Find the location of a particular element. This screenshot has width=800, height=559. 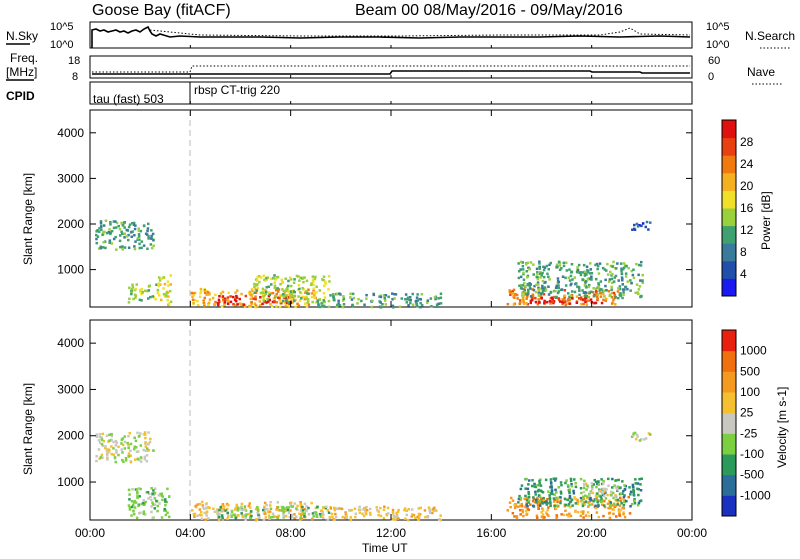

nave-trace is located at coordinates (391, 69).